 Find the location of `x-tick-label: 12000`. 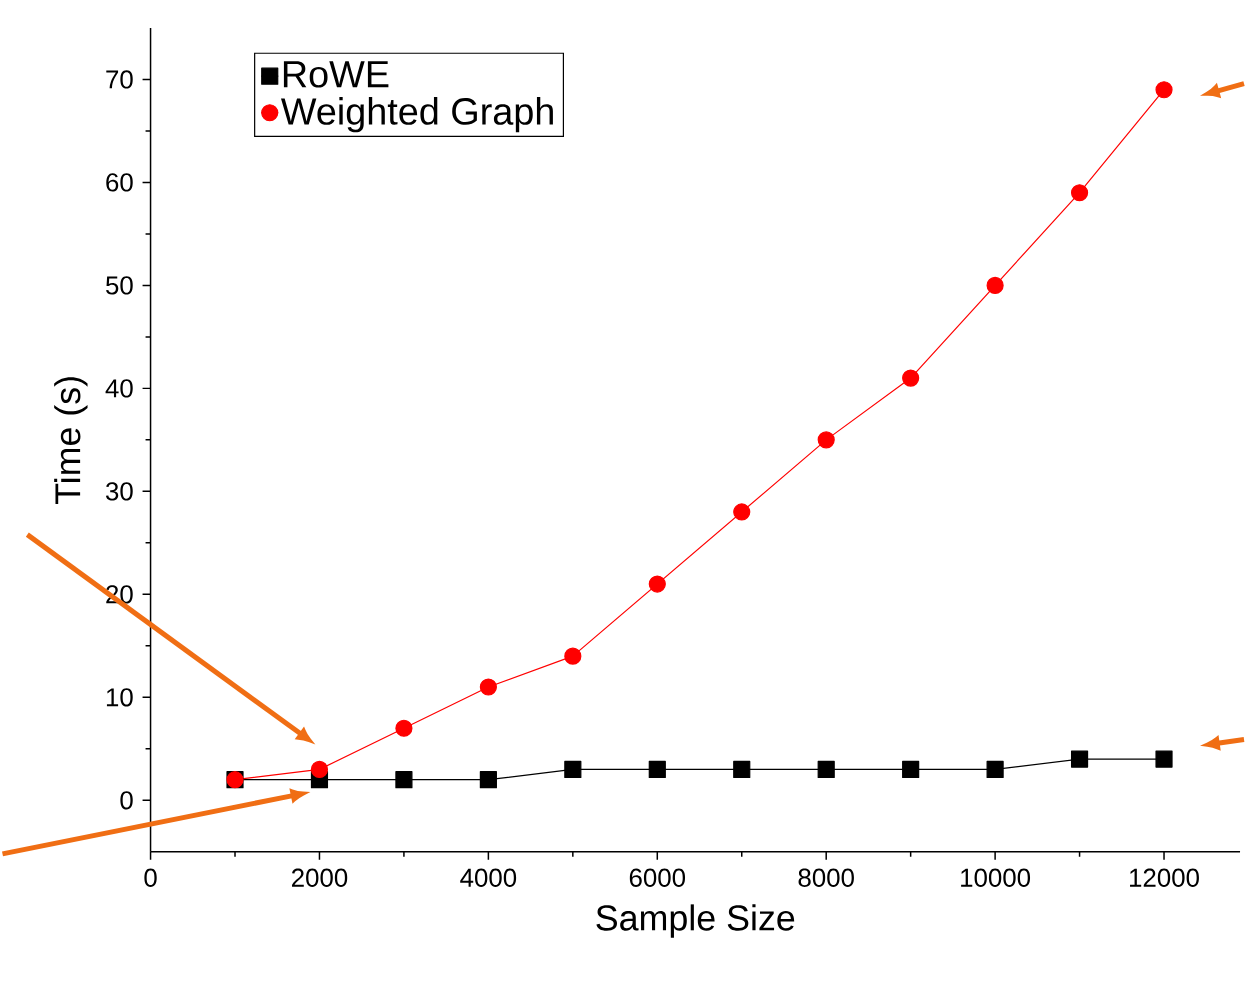

x-tick-label: 12000 is located at coordinates (1164, 878).